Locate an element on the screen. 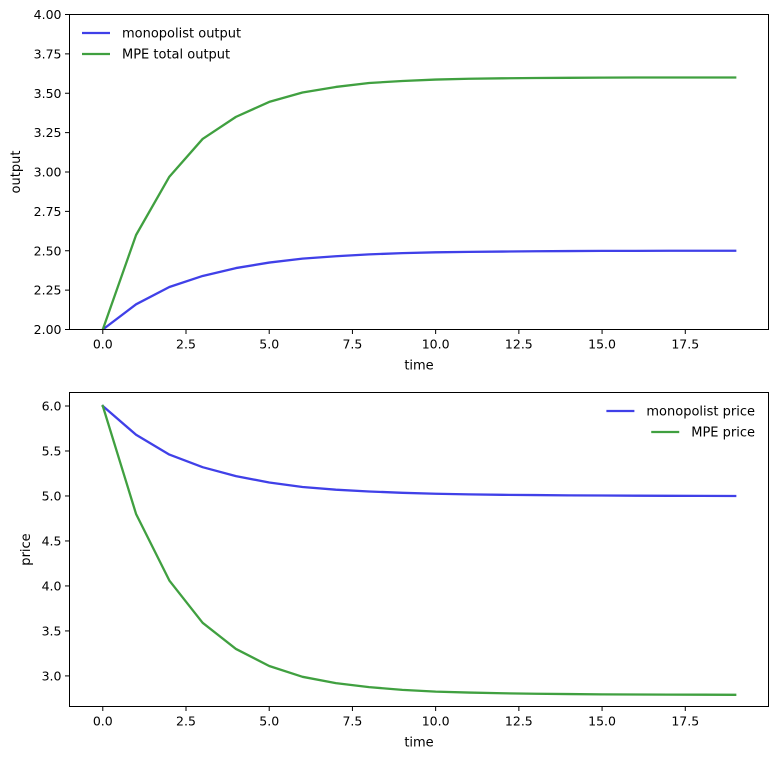 The width and height of the screenshot is (777, 765). y-axis-label: price is located at coordinates (26, 549).